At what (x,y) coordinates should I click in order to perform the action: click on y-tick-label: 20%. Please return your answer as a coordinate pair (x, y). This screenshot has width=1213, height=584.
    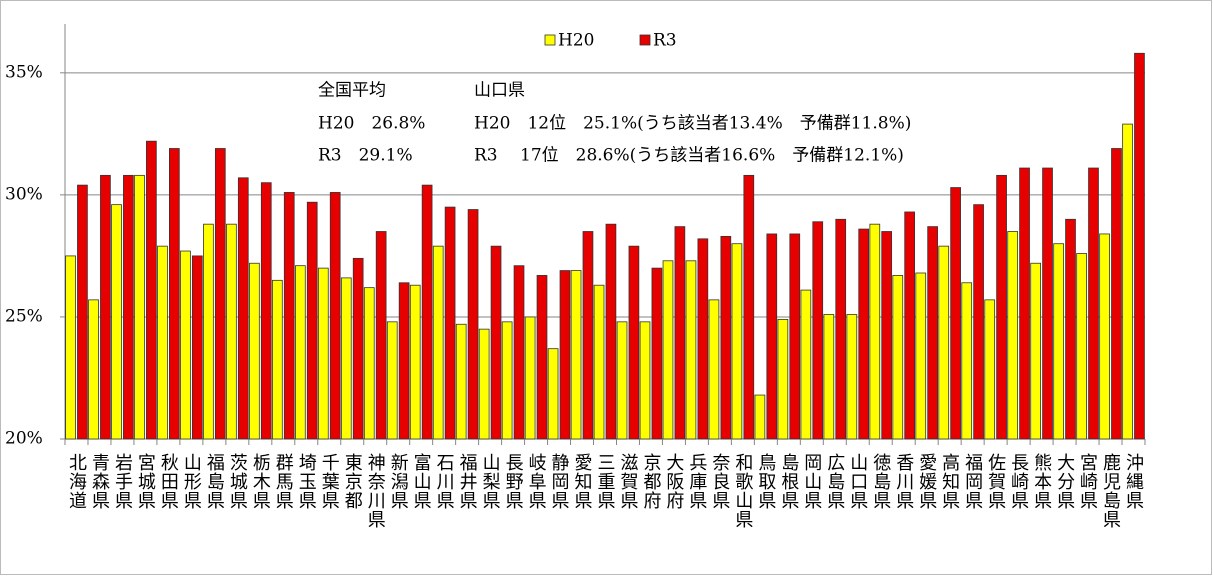
    Looking at the image, I should click on (24, 439).